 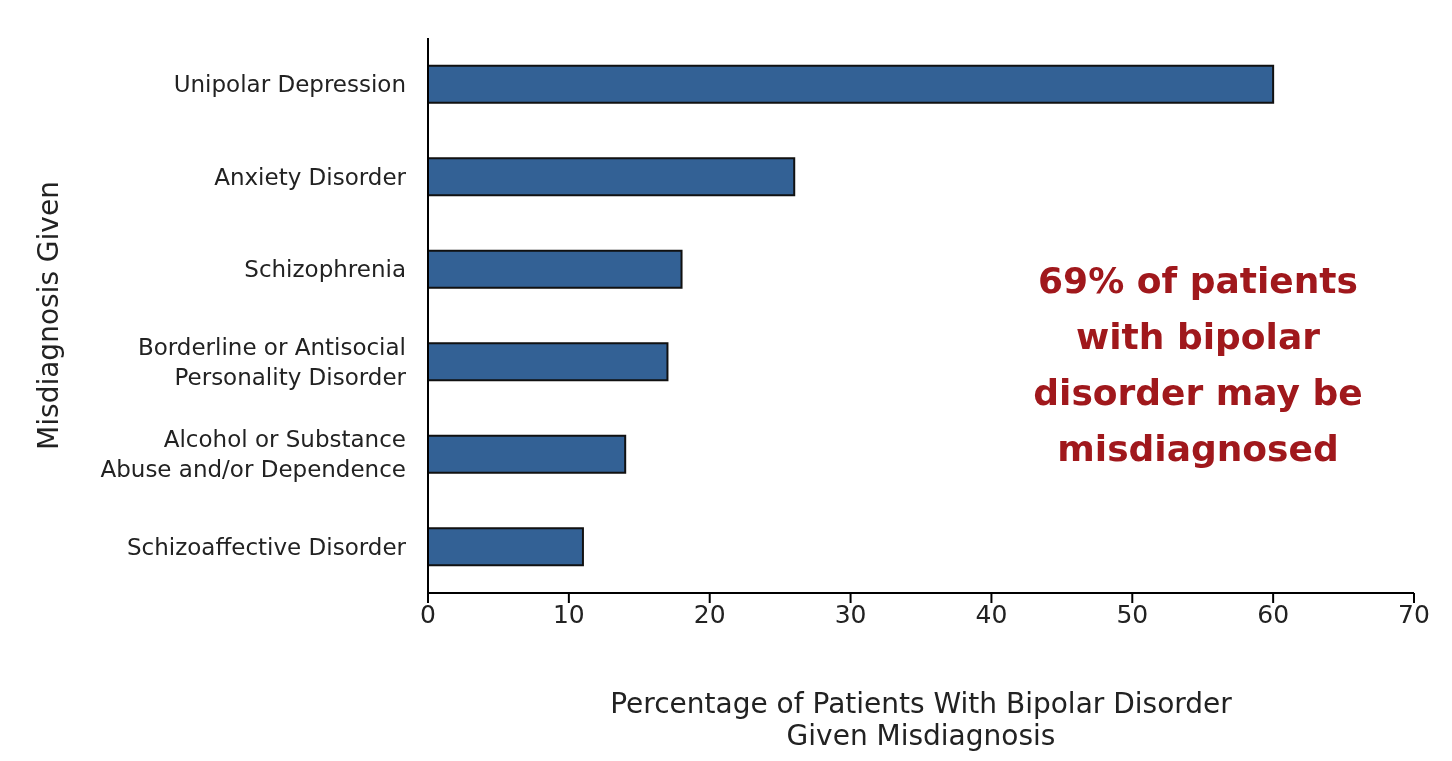 What do you see at coordinates (850, 614) in the screenshot?
I see `x-tick-label: 30` at bounding box center [850, 614].